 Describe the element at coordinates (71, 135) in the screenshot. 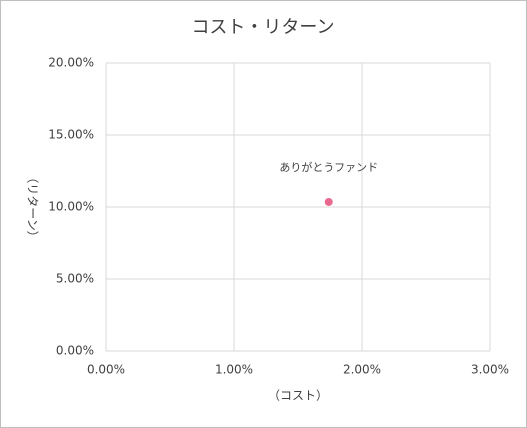

I see `y-tick-label: 15.00%` at that location.